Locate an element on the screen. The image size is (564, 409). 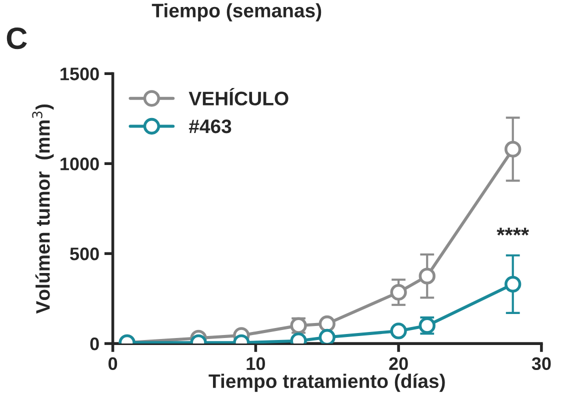
x-tick-label: 20 is located at coordinates (398, 363).